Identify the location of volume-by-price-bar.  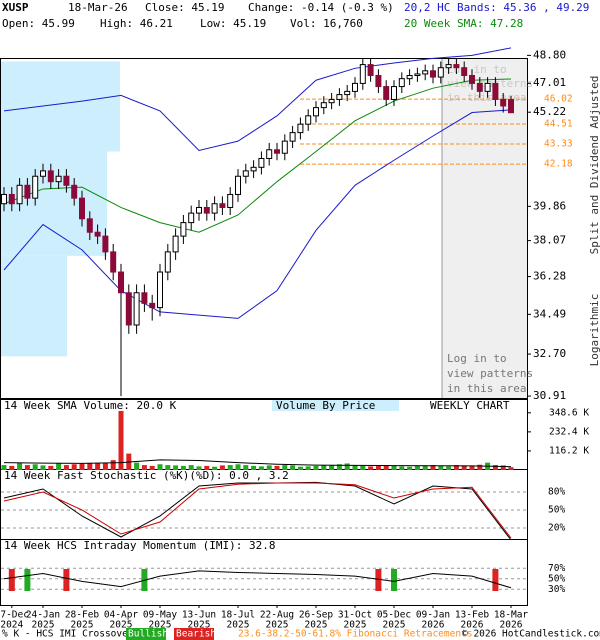
(53, 203).